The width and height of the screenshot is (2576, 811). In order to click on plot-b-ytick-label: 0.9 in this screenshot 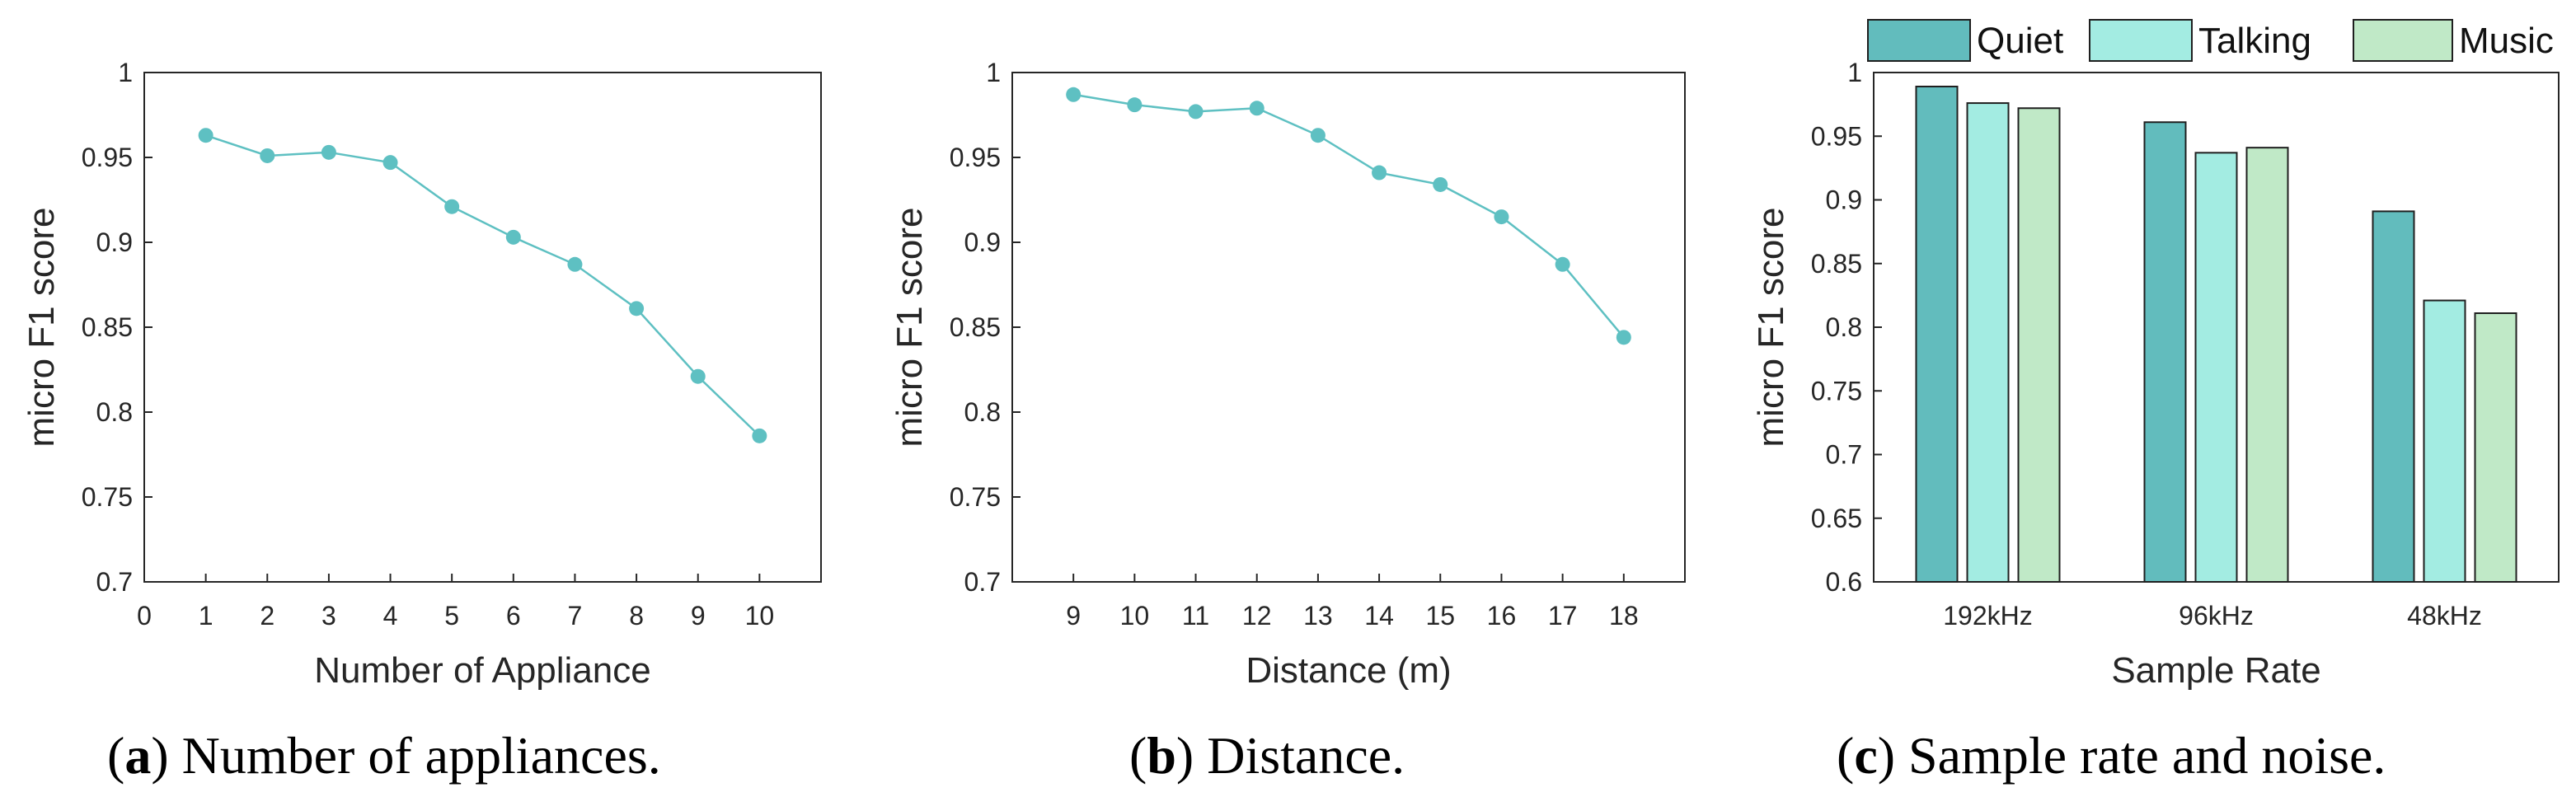, I will do `click(983, 242)`.